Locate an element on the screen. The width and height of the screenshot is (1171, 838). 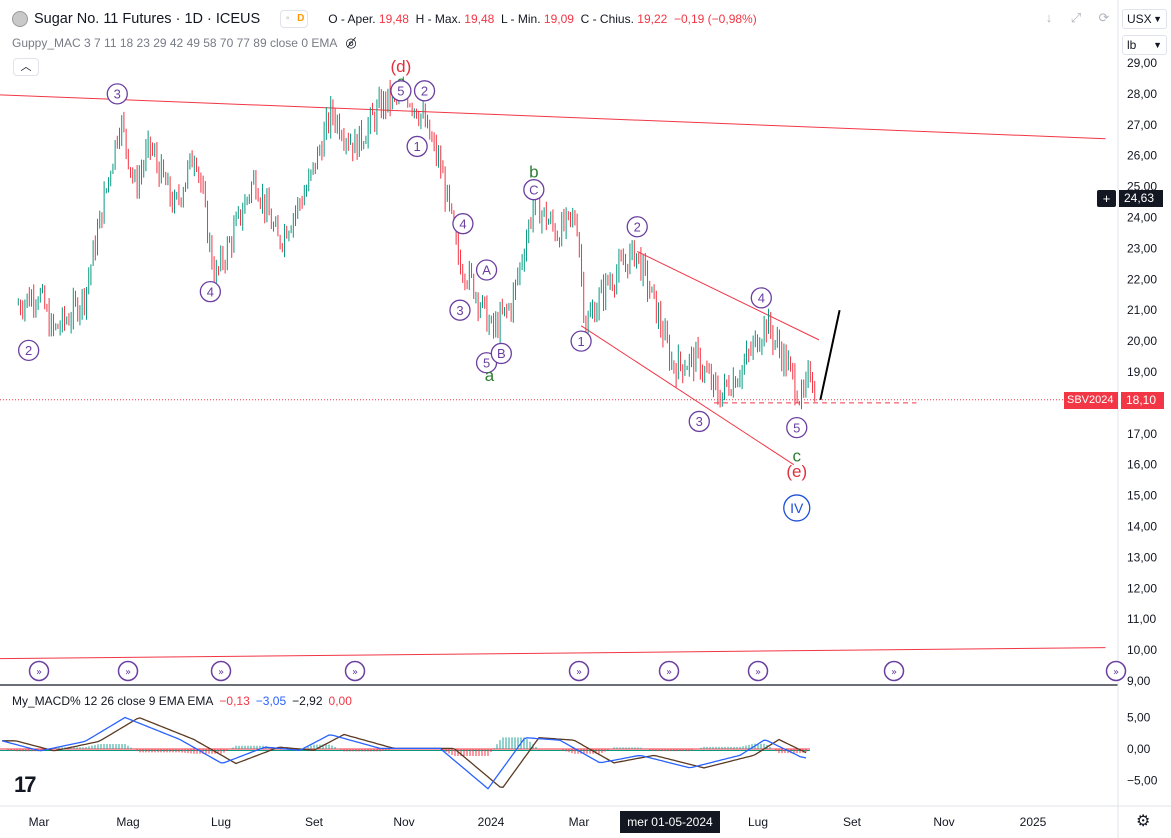
market-status-icon: ◦ is located at coordinates (287, 18).